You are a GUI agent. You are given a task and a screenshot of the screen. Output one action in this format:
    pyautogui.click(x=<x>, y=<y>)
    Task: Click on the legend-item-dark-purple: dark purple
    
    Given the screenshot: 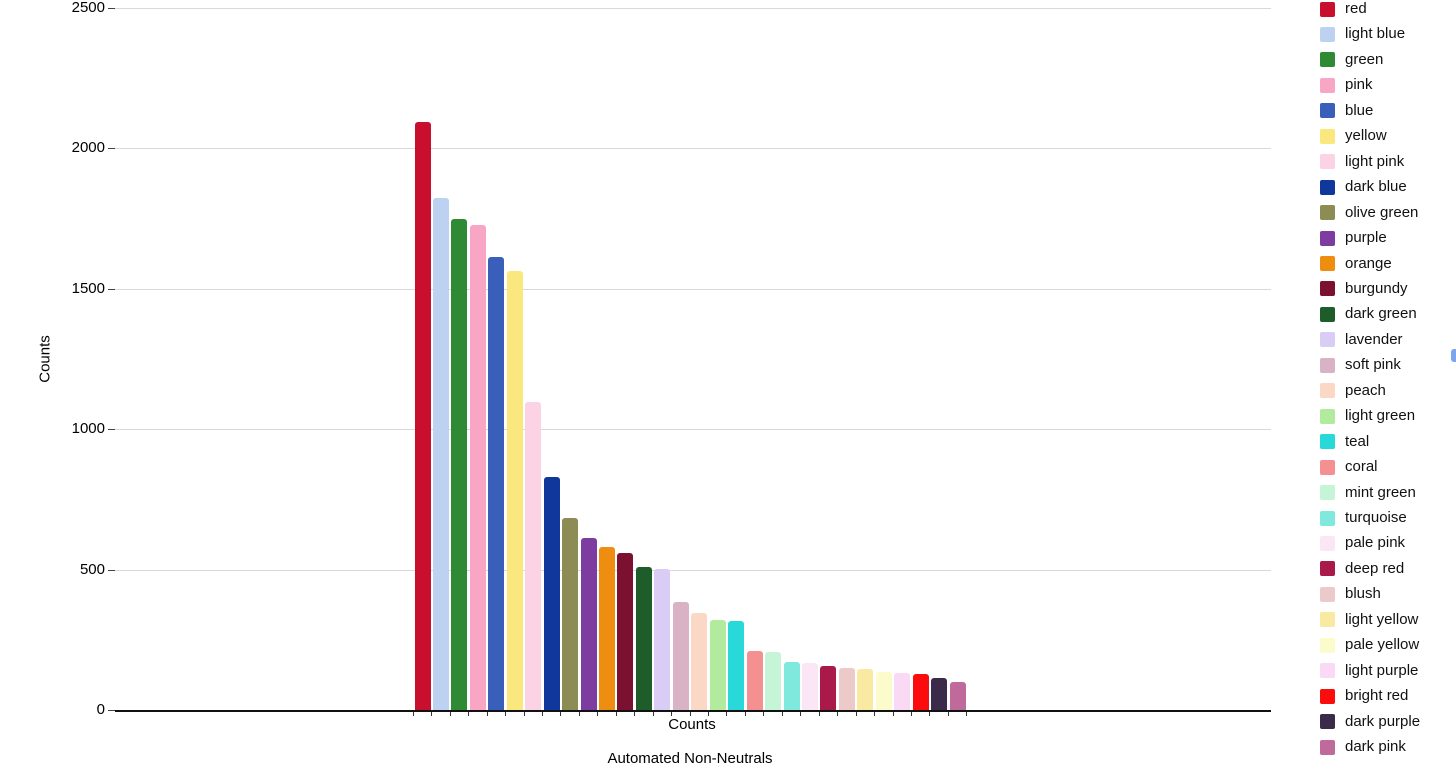 What is the action you would take?
    pyautogui.click(x=1370, y=721)
    